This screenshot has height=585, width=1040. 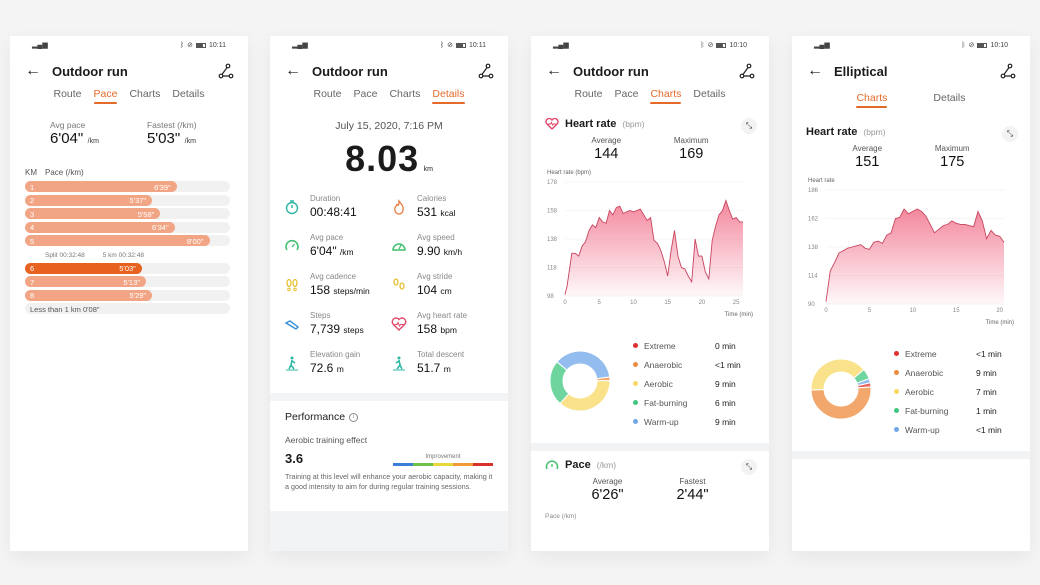 What do you see at coordinates (127, 200) in the screenshot?
I see `split-row: 2 5'37"` at bounding box center [127, 200].